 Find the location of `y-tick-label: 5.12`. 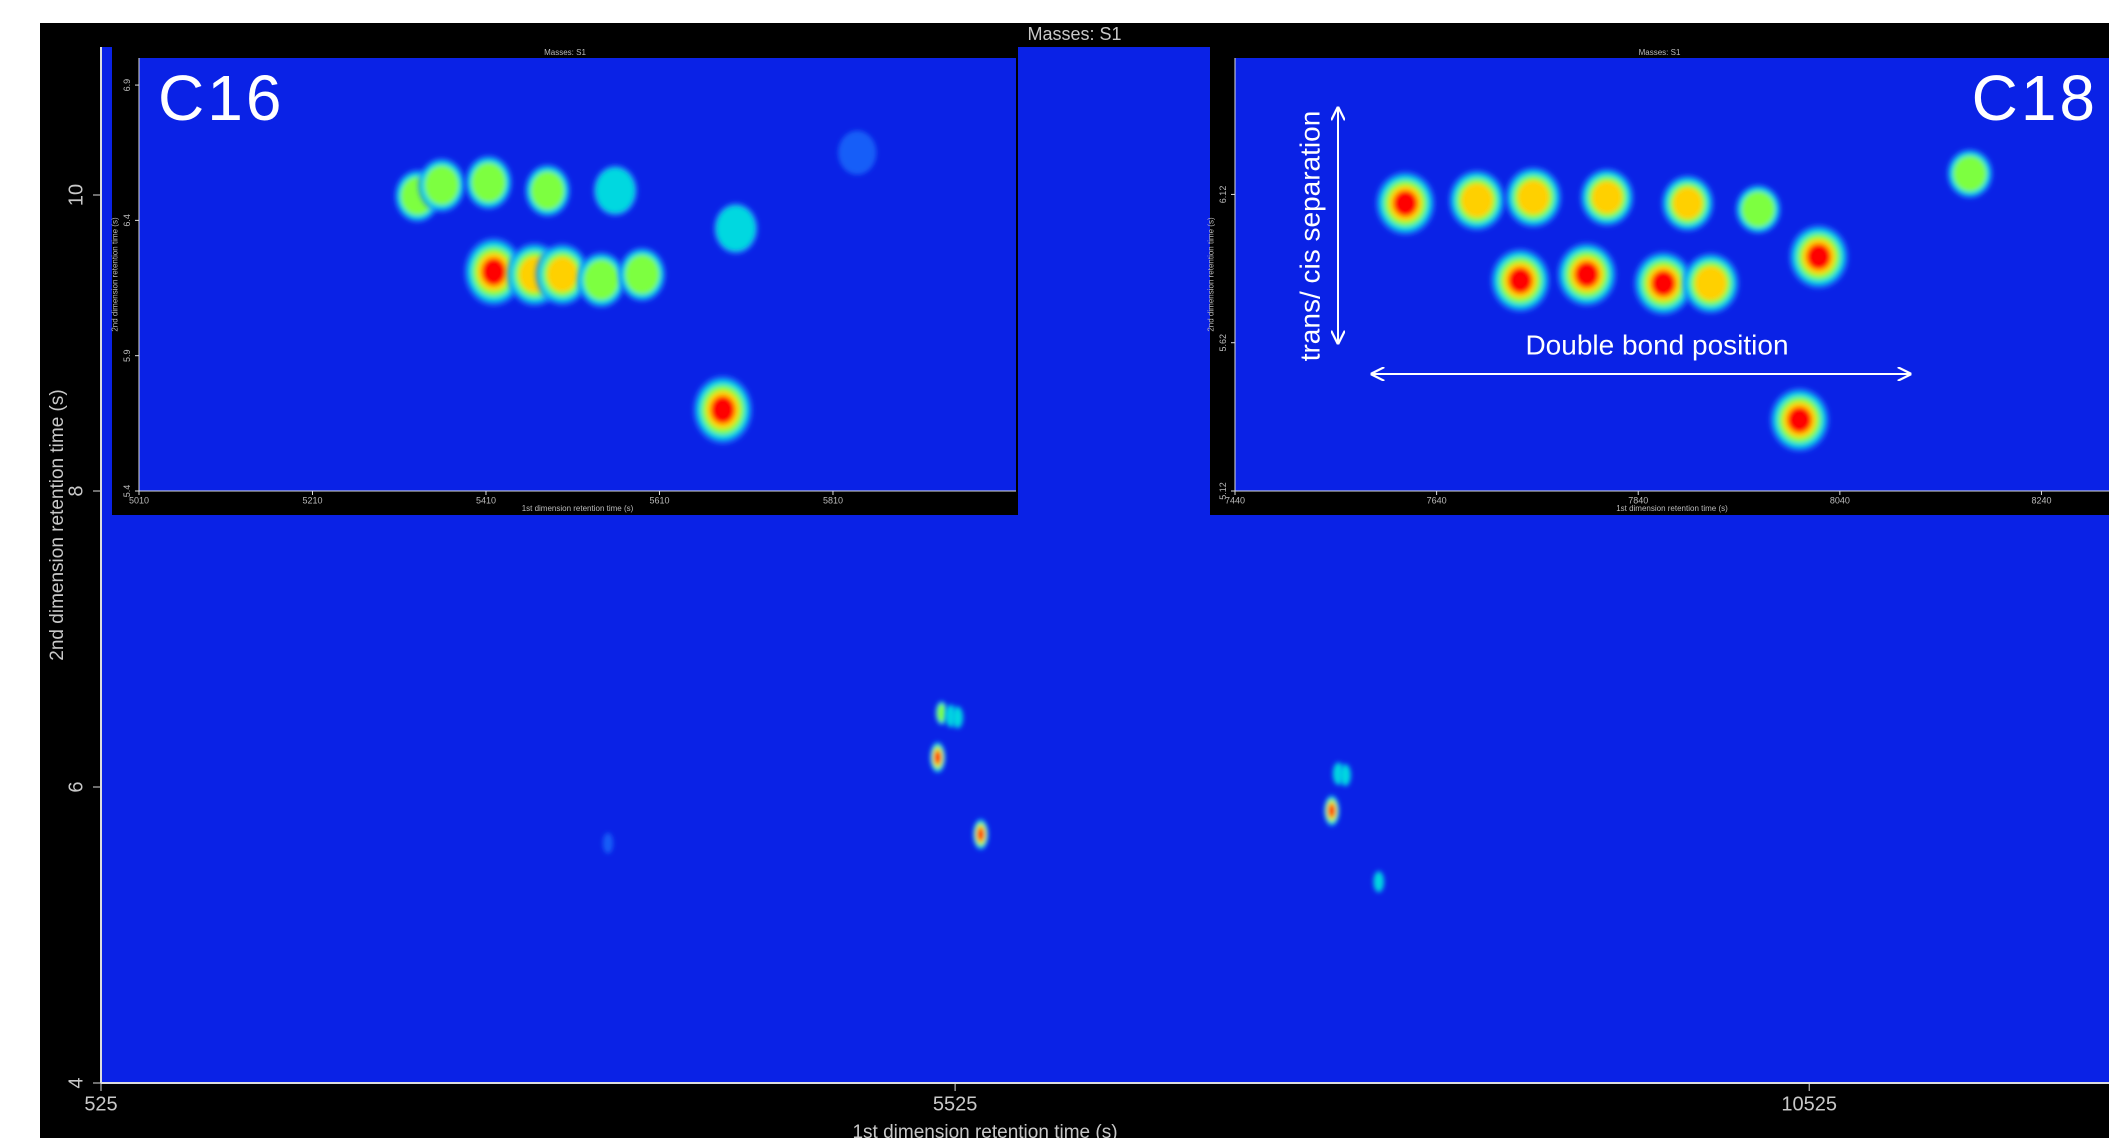

y-tick-label: 5.12 is located at coordinates (1223, 491).